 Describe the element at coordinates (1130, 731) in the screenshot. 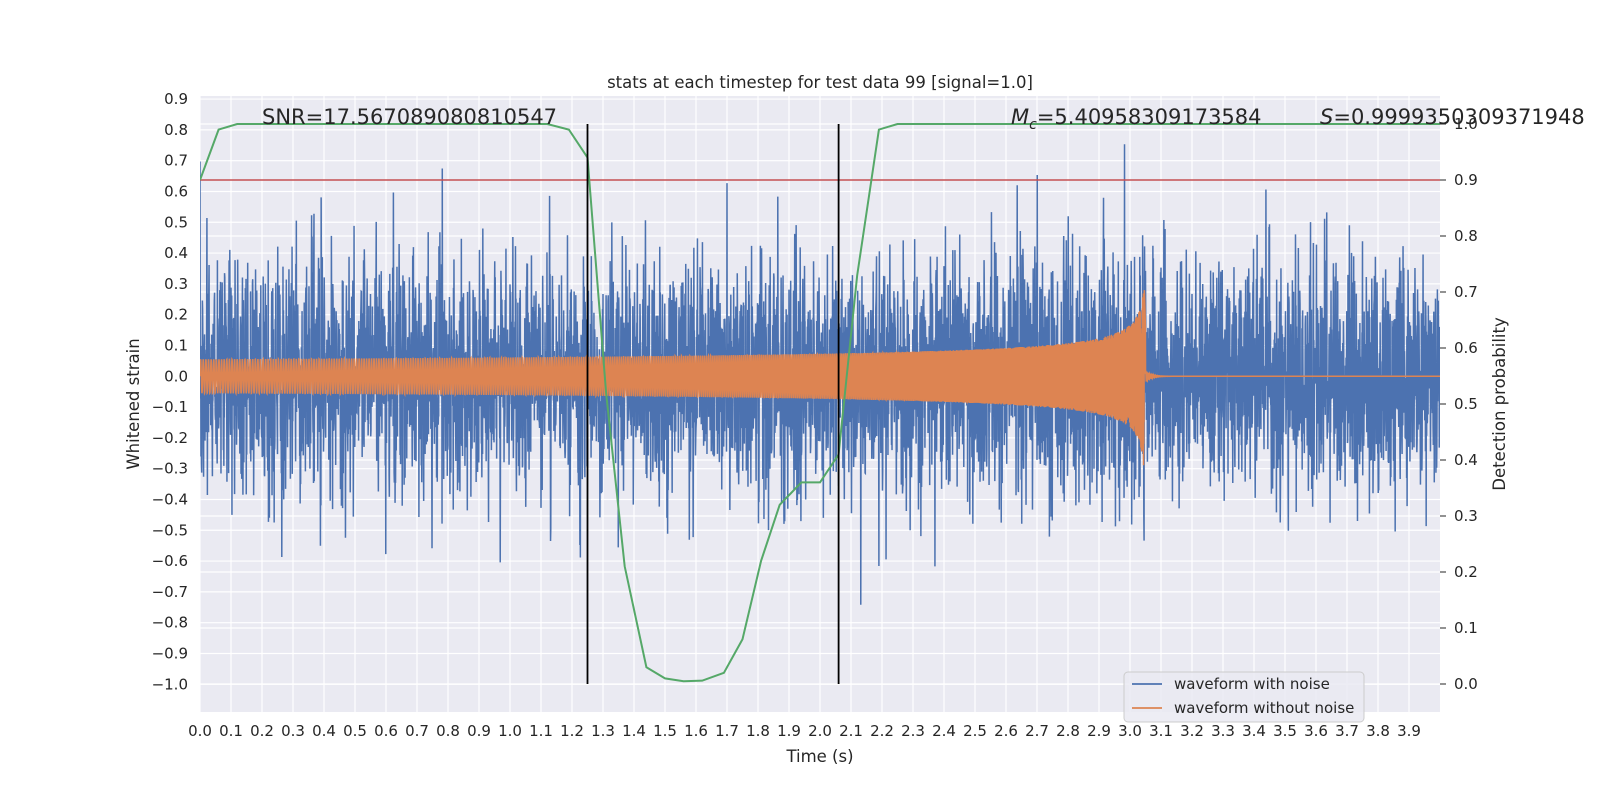

I see `x-tick-label: 3.0` at that location.